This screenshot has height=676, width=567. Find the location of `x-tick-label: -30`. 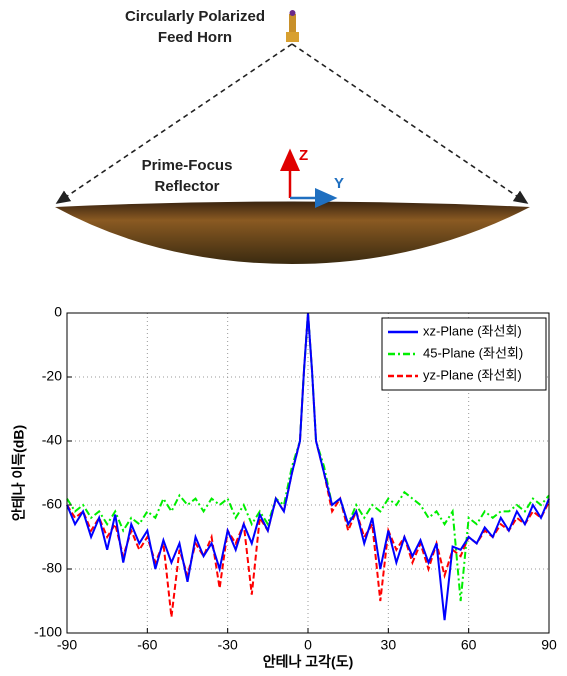

x-tick-label: -30 is located at coordinates (228, 645).